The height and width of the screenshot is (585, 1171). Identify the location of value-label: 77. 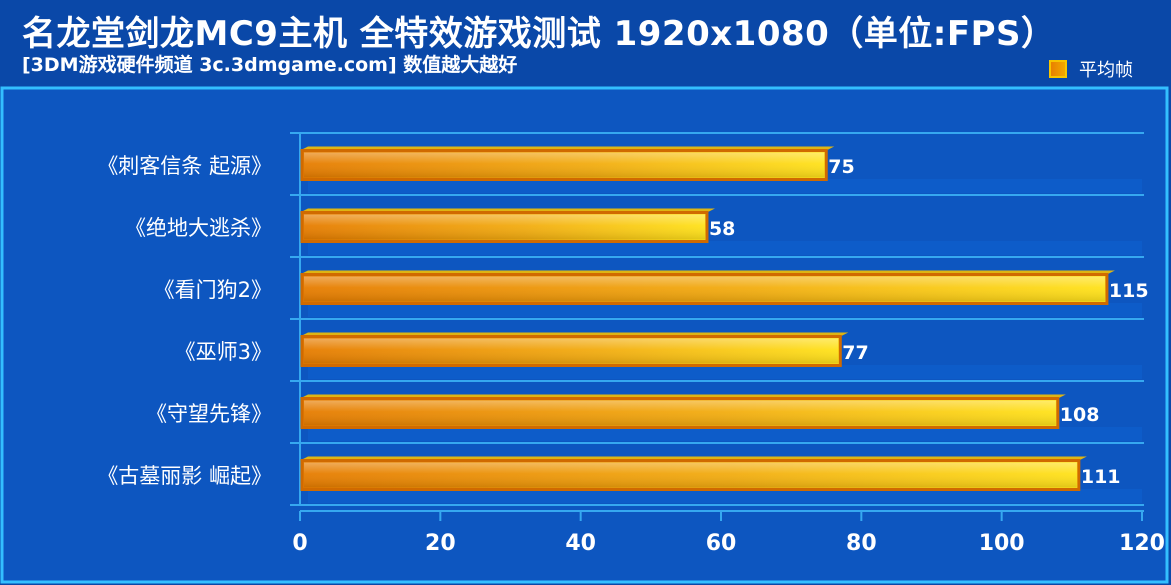
(855, 353).